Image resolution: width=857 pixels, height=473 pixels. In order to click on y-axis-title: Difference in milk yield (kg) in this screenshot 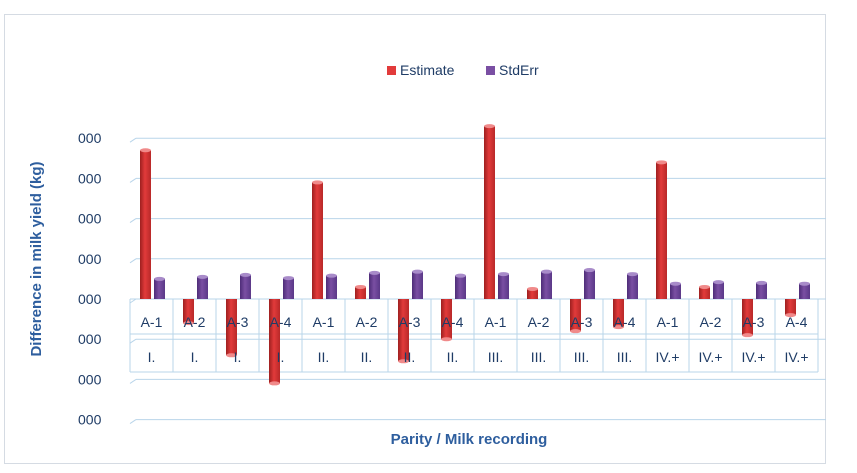, I will do `click(36, 258)`.